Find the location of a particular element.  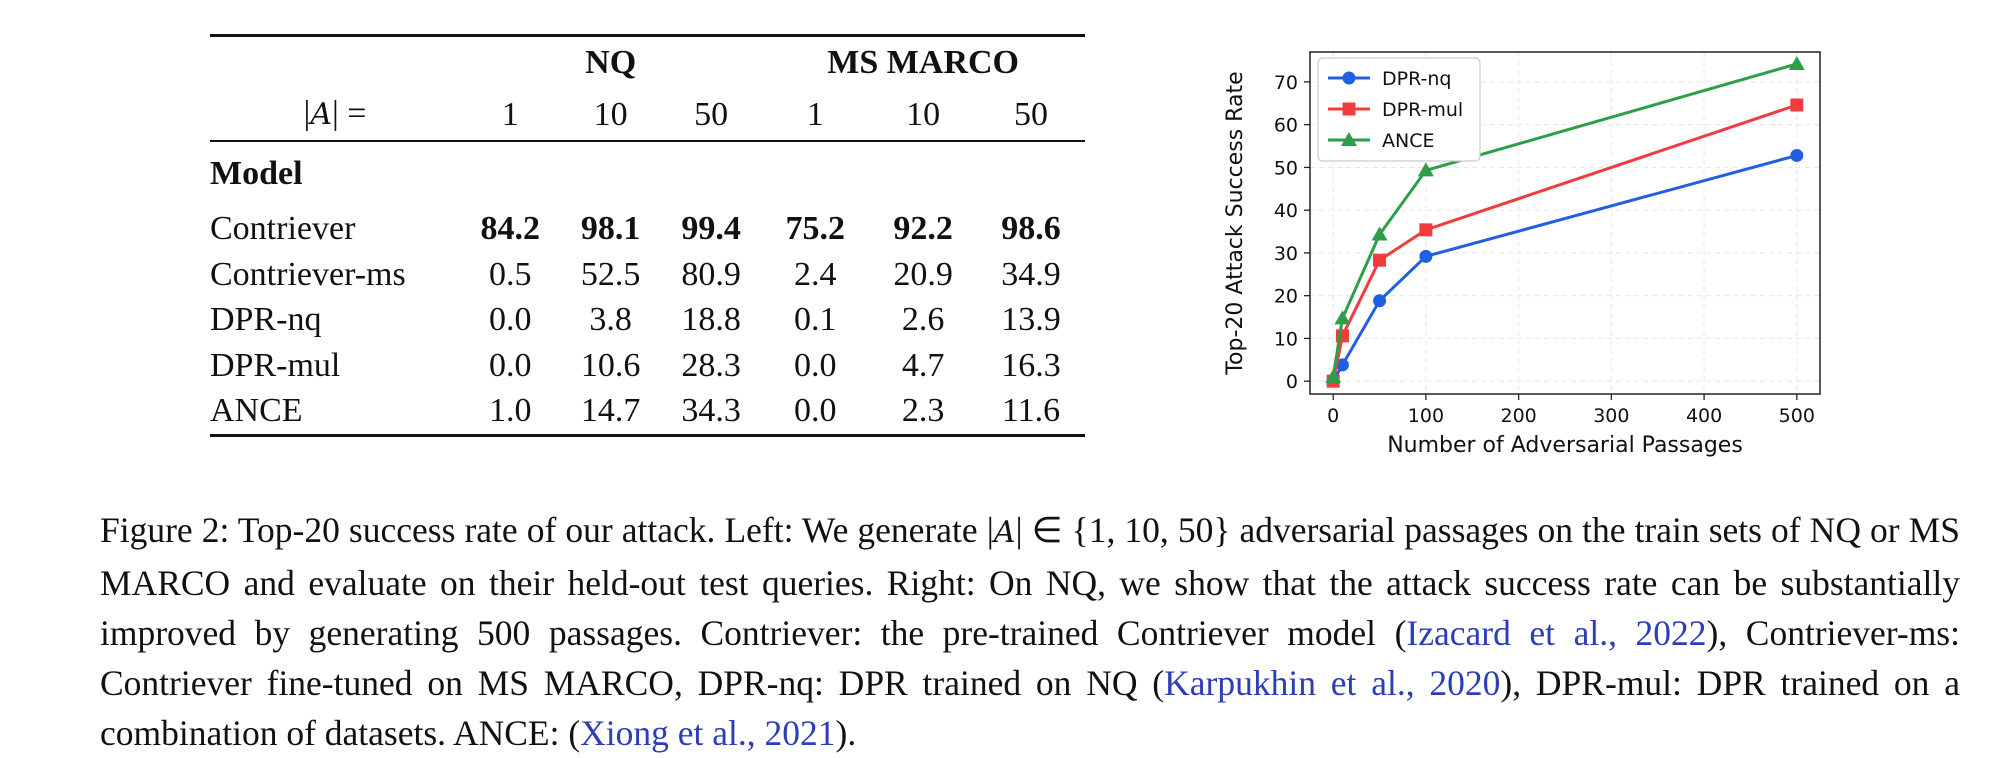

top-rule is located at coordinates (647, 36).